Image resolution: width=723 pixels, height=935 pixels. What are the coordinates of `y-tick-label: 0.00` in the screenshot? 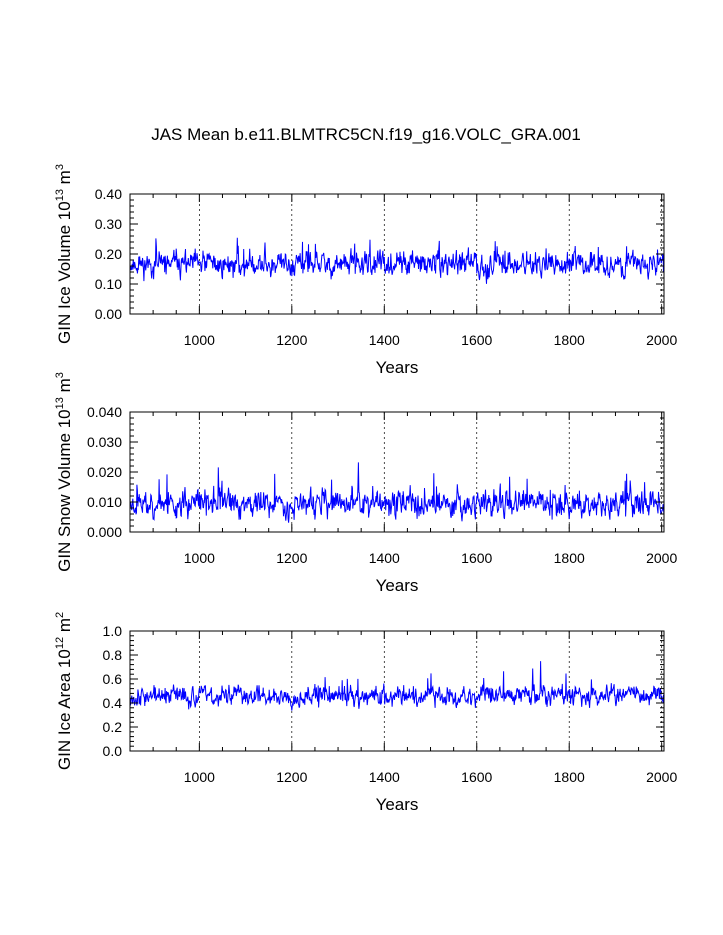 It's located at (108, 314).